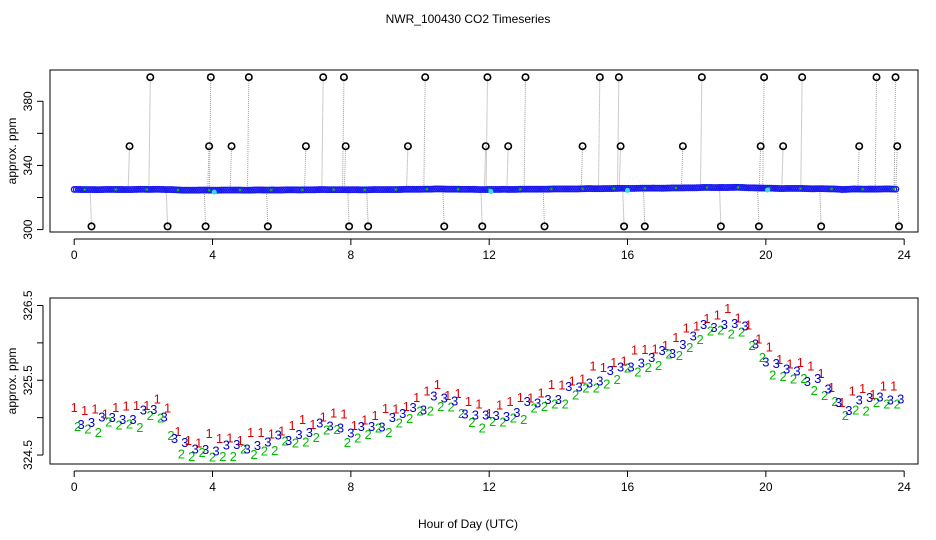 Image resolution: width=936 pixels, height=540 pixels. I want to click on bottom-x-axis: 0 4 8 12 16 20 24, so click(491, 482).